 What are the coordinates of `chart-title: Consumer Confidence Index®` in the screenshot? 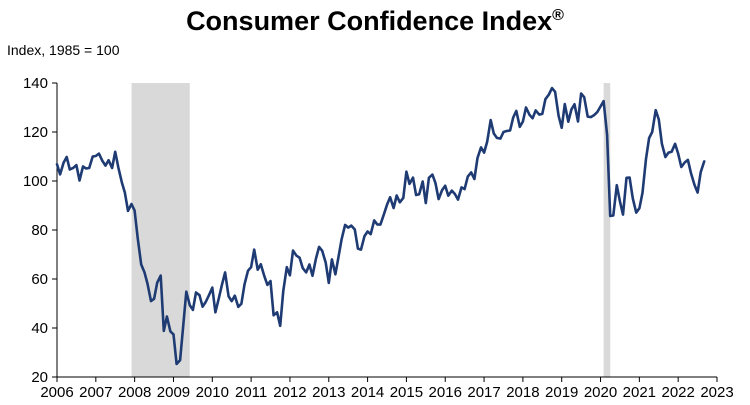 It's located at (375, 21).